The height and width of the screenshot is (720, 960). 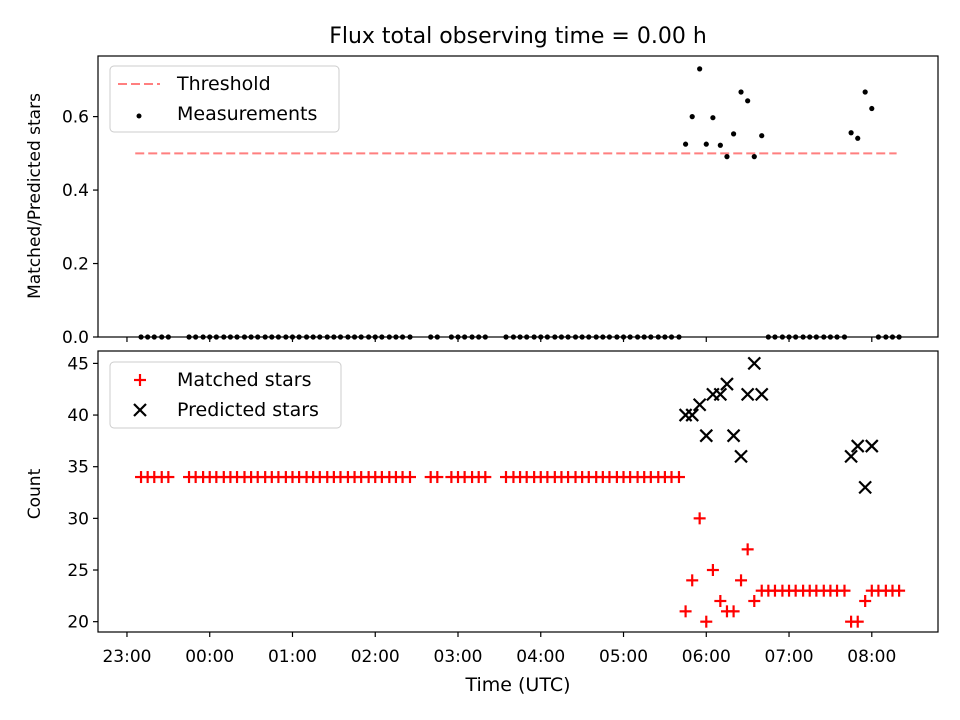 I want to click on x-tick-label: 07:00, so click(x=789, y=657).